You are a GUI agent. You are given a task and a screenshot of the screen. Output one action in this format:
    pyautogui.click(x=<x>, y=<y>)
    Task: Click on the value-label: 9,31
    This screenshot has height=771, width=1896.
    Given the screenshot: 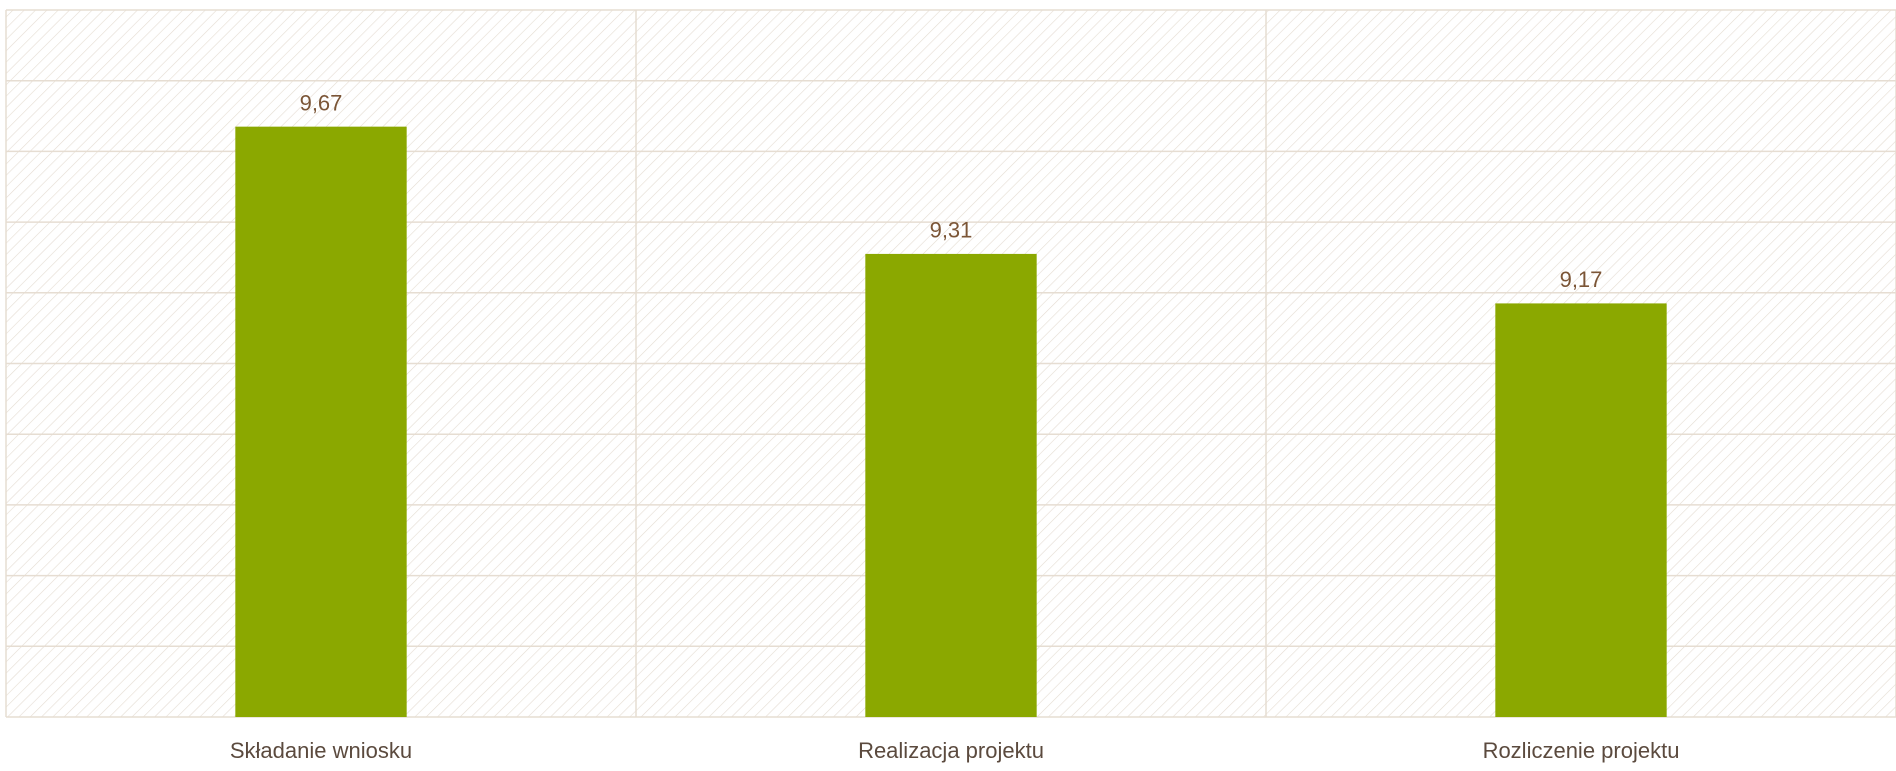 What is the action you would take?
    pyautogui.click(x=951, y=230)
    